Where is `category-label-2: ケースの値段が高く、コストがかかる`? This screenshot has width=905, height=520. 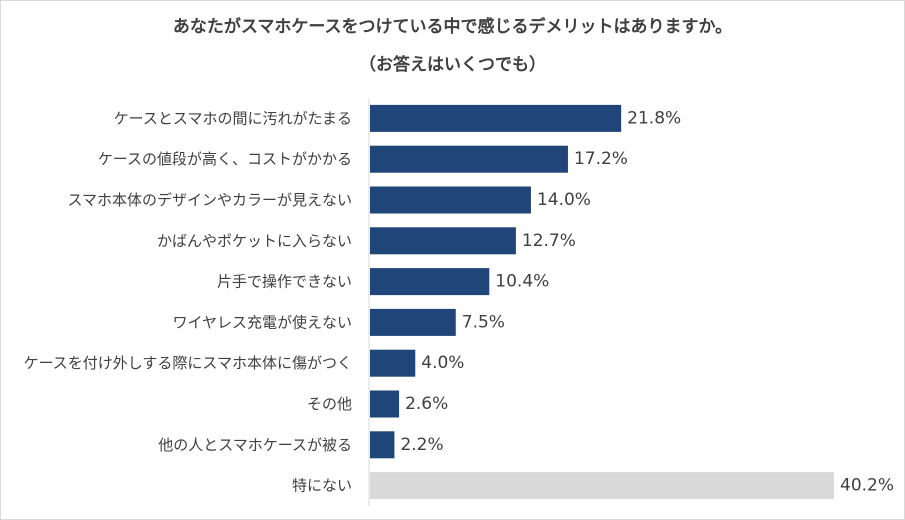 category-label-2: ケースの値段が高く、コストがかかる is located at coordinates (225, 159).